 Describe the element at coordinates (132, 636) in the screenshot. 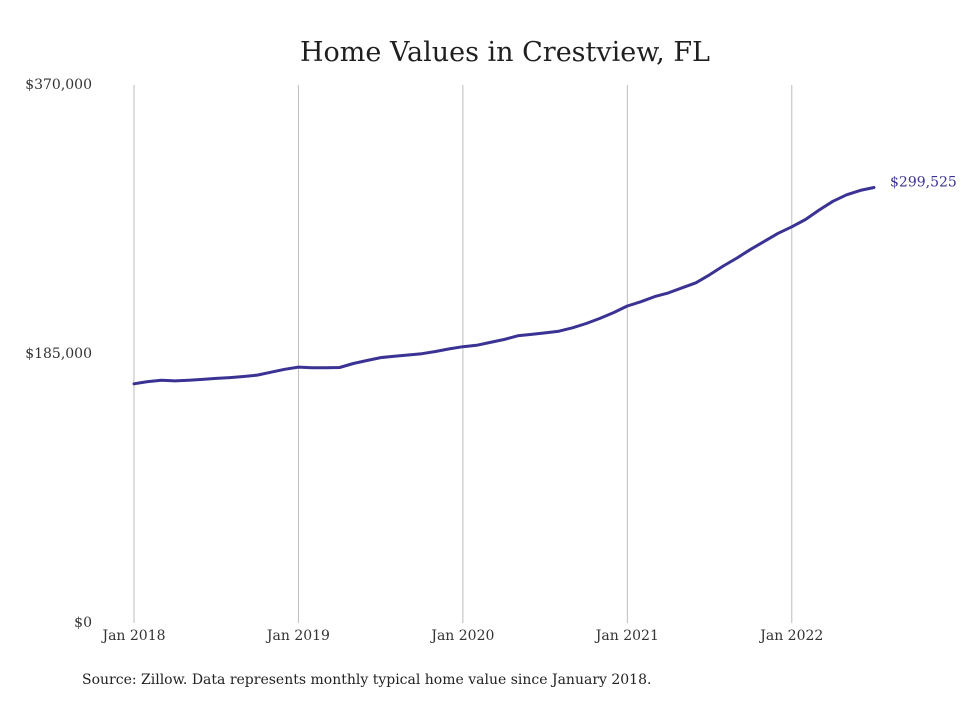

I see `x-tick-label: Jan 2018` at that location.